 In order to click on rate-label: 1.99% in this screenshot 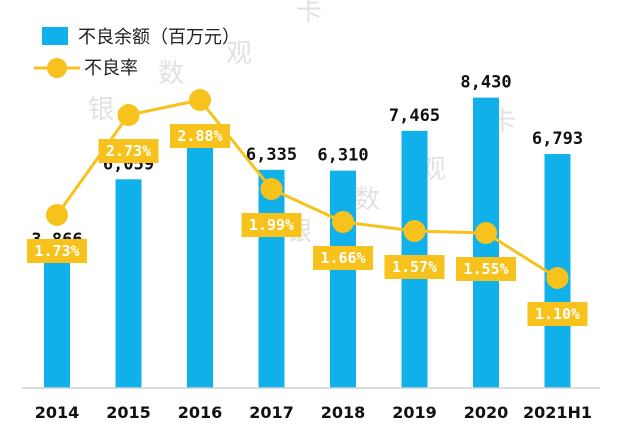, I will do `click(271, 225)`.